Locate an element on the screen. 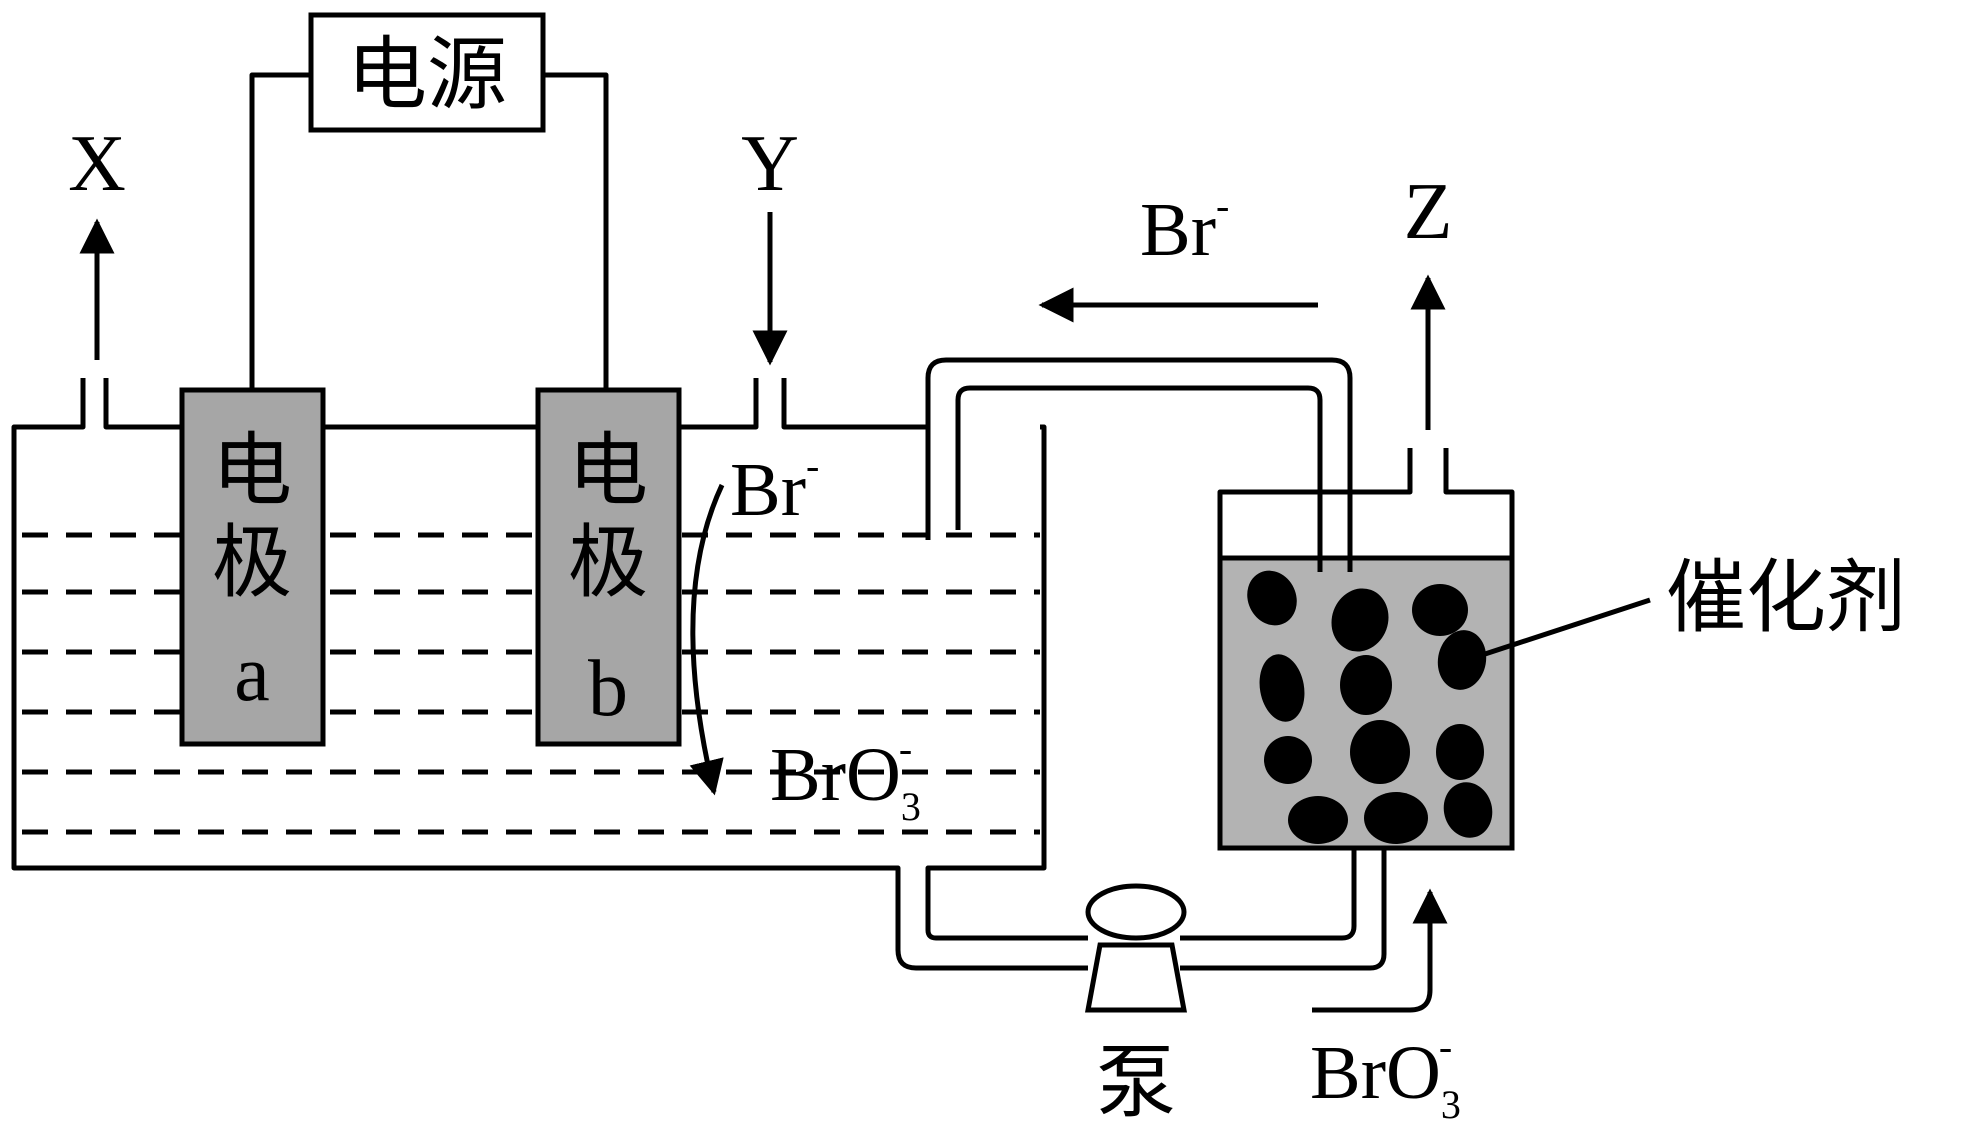 The image size is (1971, 1142). electrode-a-line3: a is located at coordinates (252, 674).